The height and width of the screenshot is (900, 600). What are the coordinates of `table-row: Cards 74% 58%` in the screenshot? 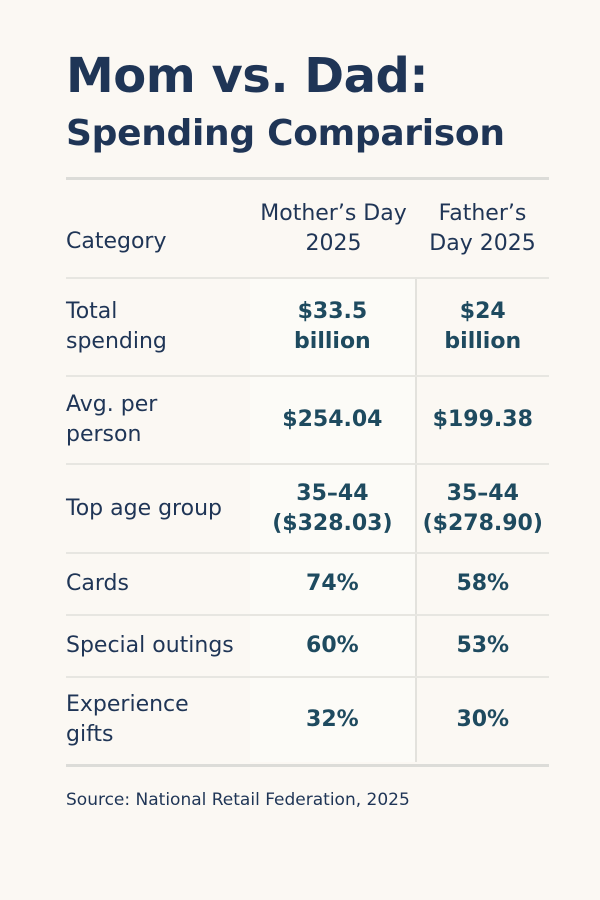 It's located at (307, 585).